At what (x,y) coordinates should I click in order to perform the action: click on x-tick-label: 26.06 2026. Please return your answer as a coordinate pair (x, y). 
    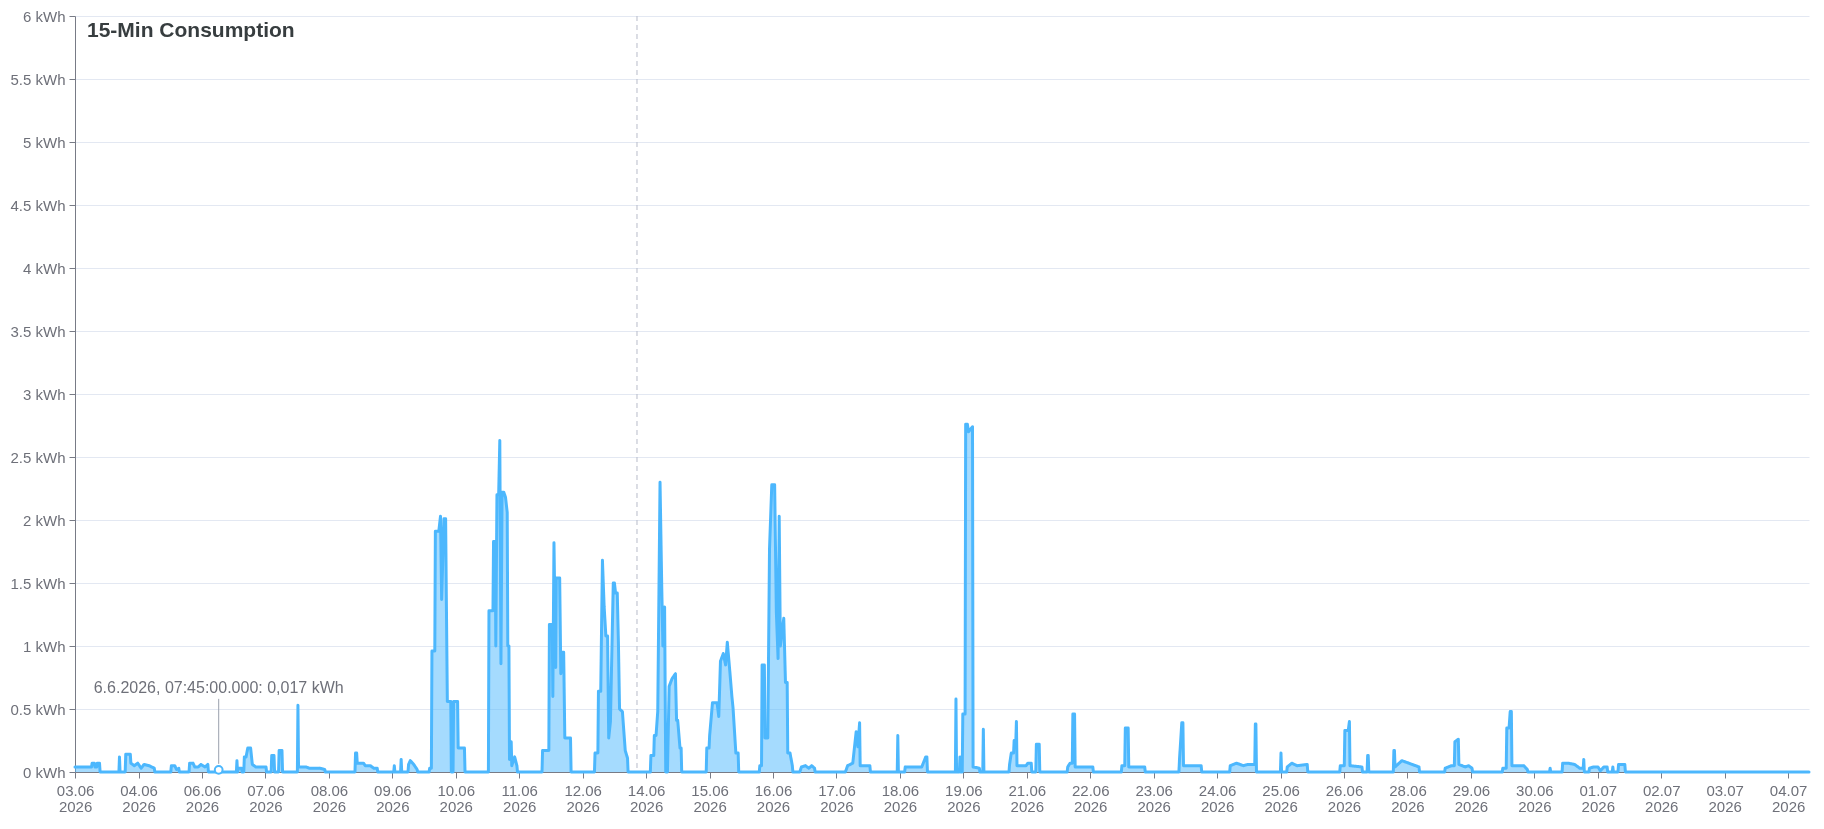
    Looking at the image, I should click on (1344, 798).